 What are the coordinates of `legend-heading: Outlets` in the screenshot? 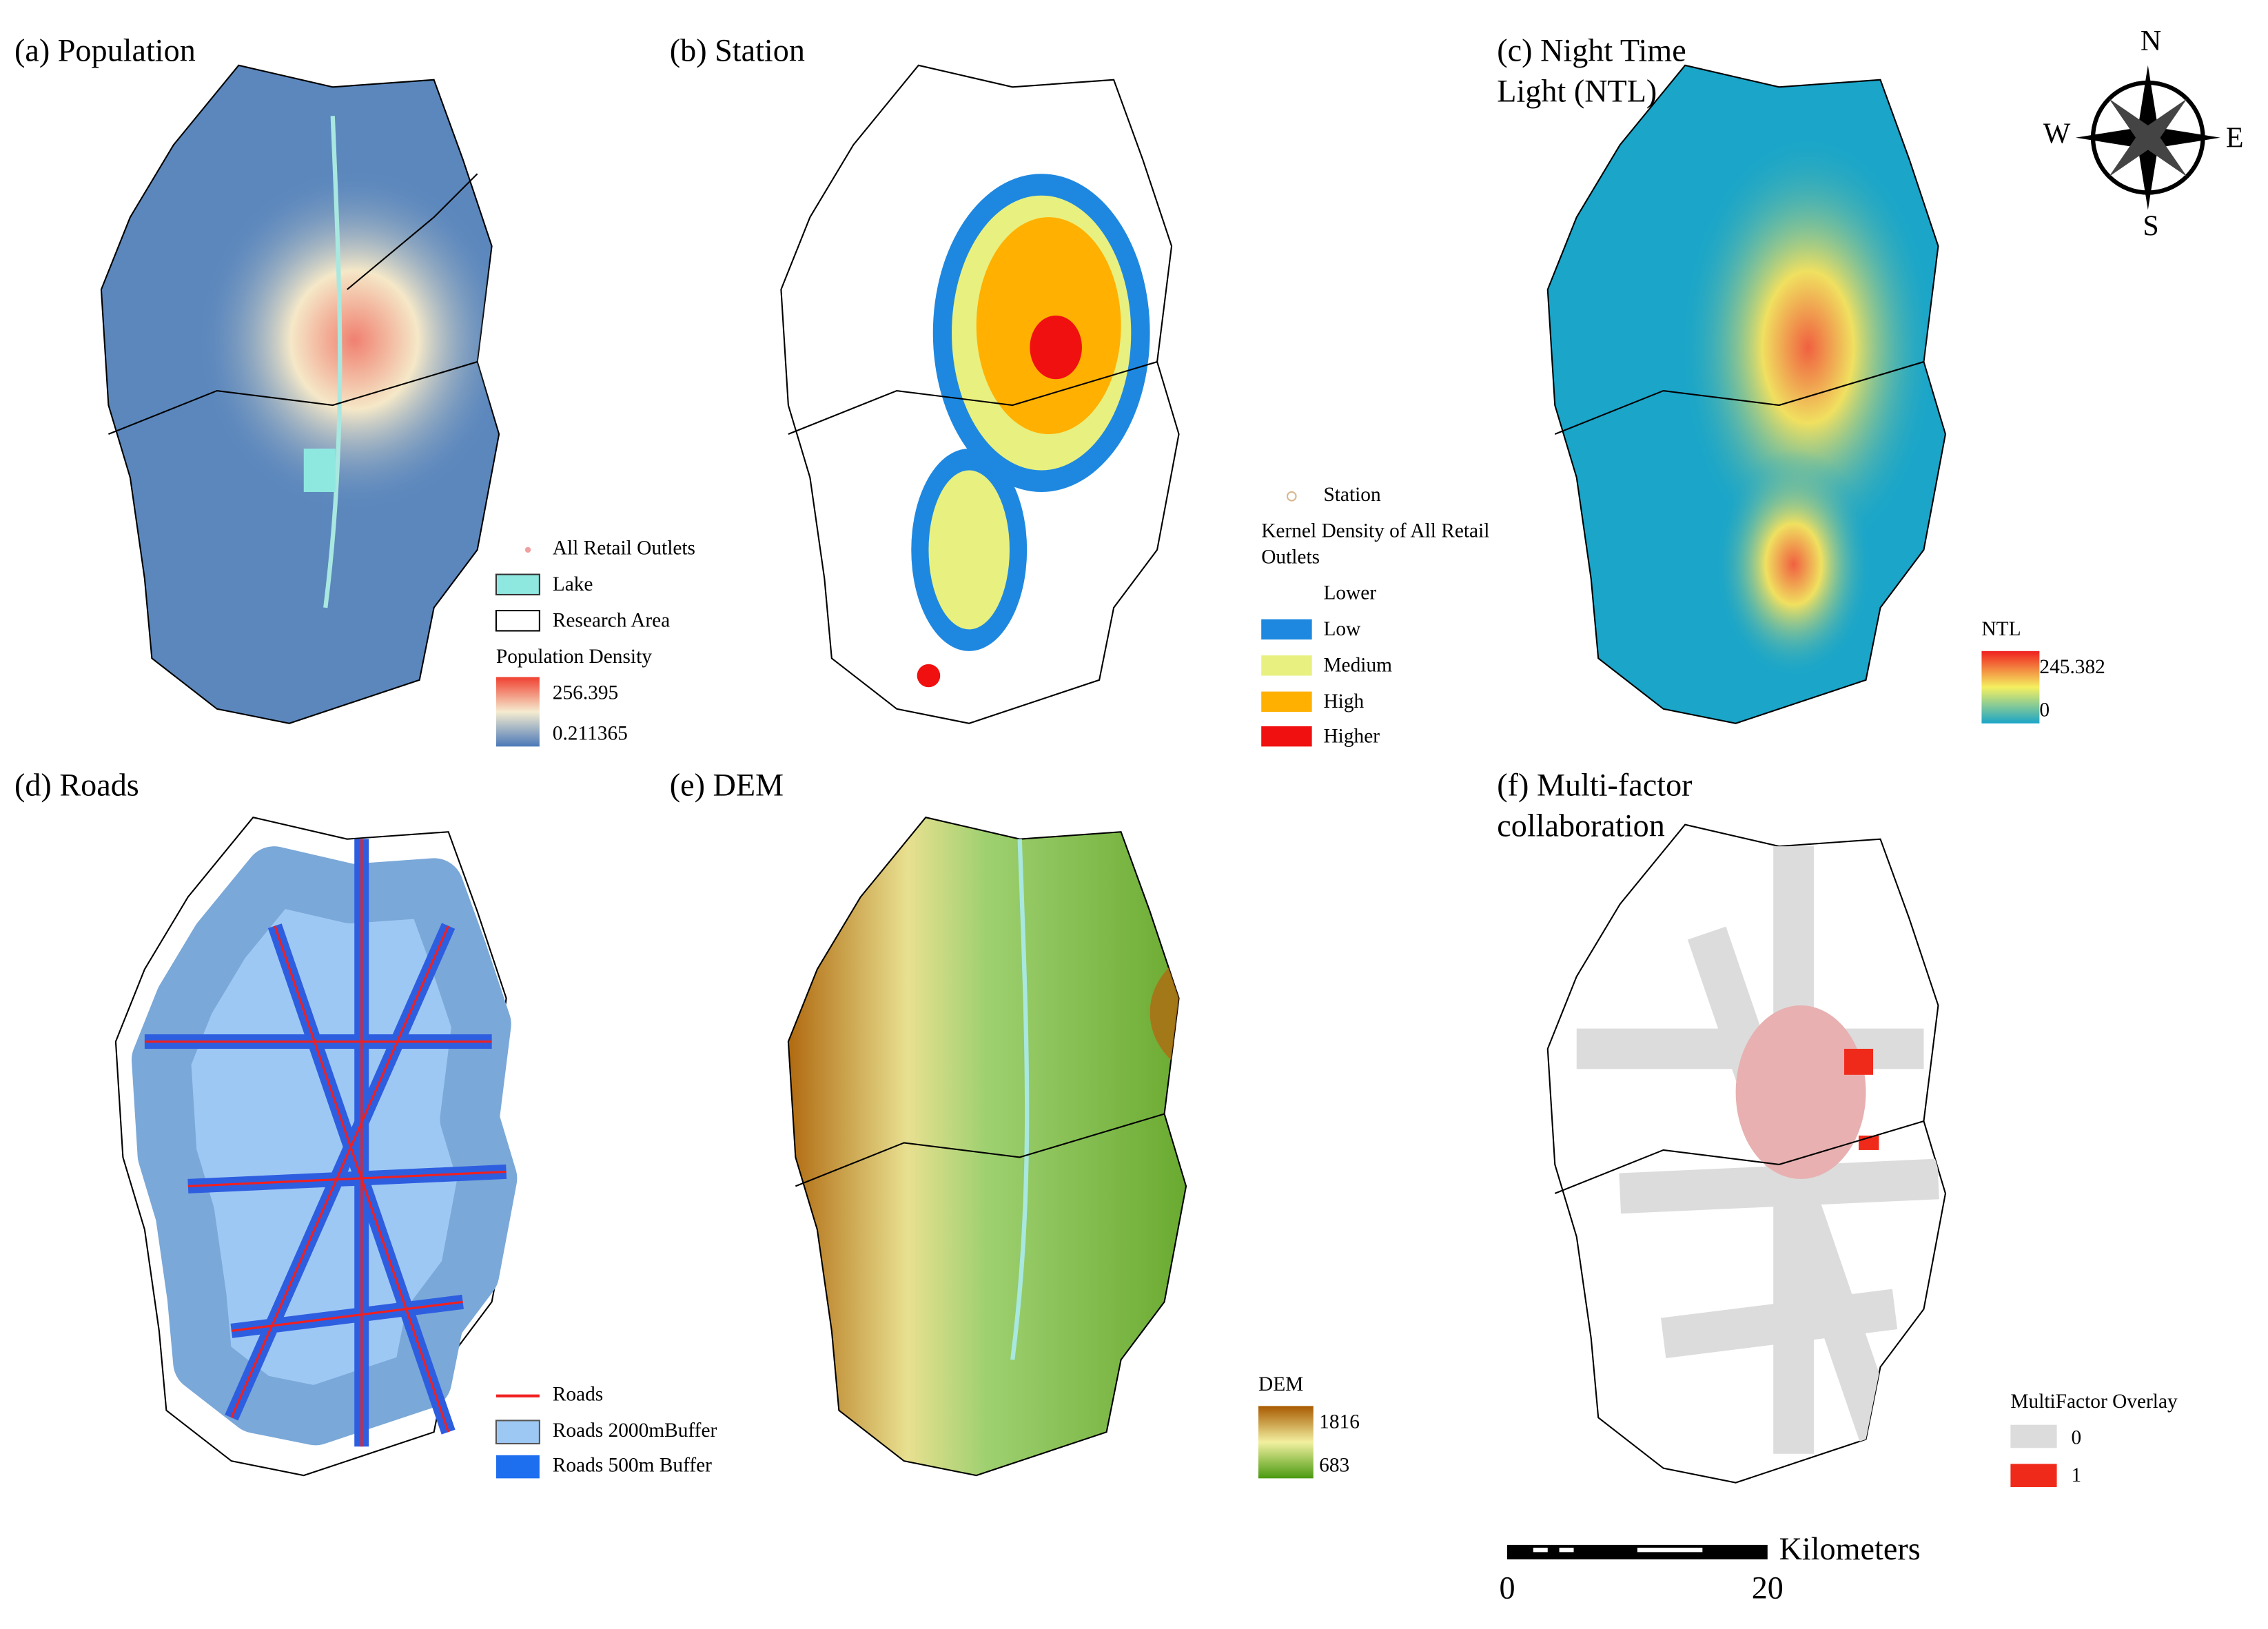 It's located at (1290, 557).